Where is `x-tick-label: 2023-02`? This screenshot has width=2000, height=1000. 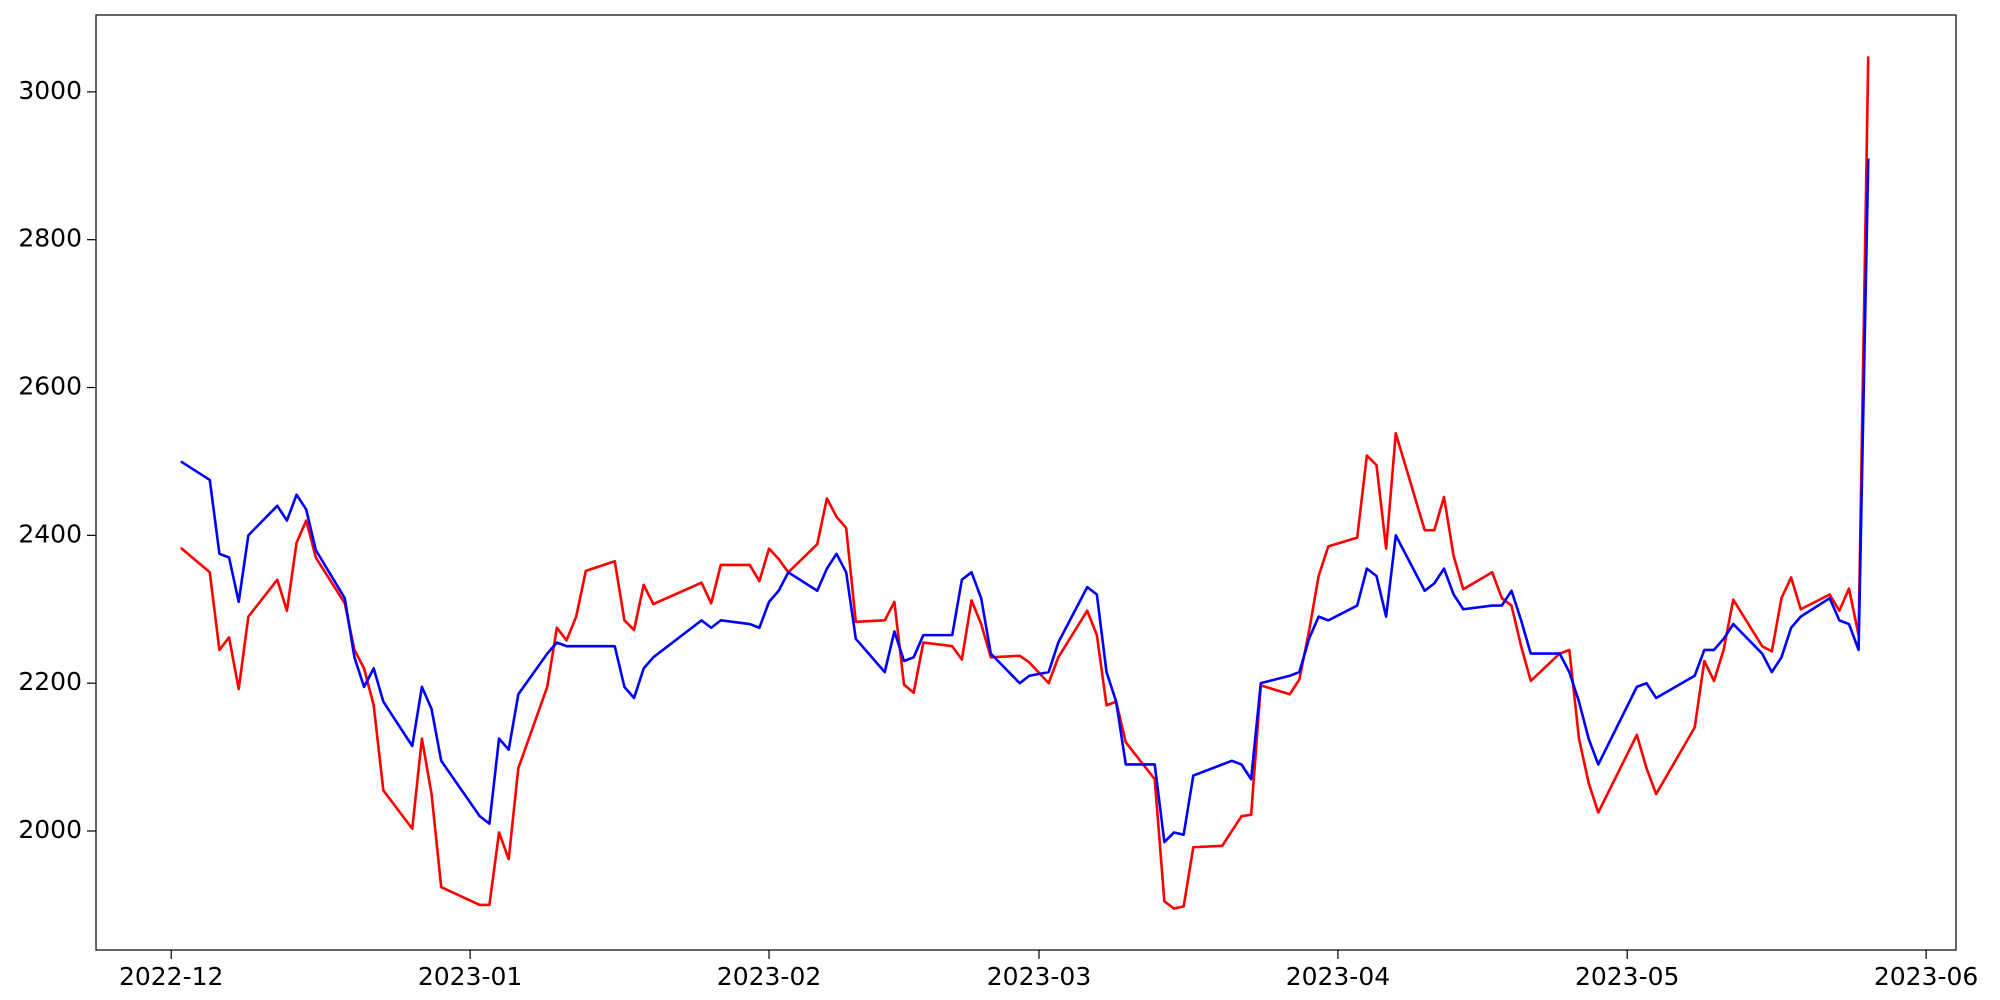 x-tick-label: 2023-02 is located at coordinates (769, 976).